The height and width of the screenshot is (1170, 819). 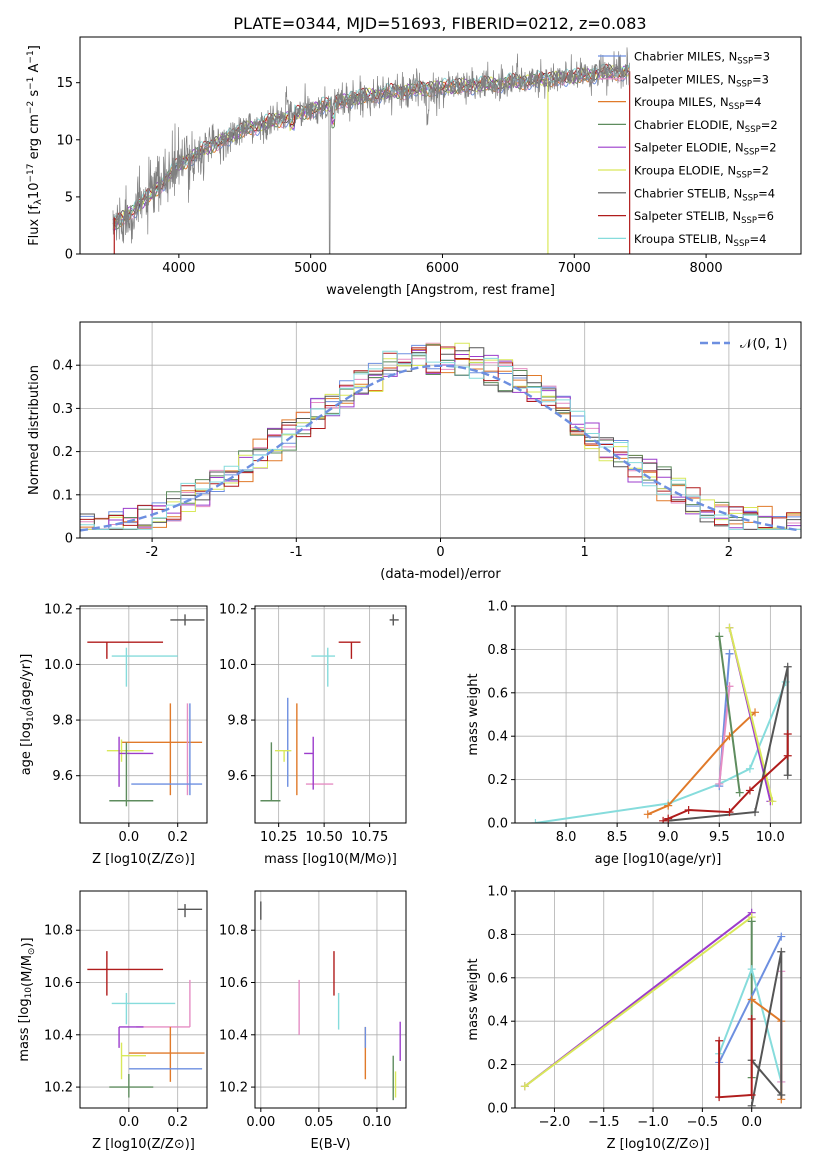 I want to click on legend-label: Salpeter ELODIE, NSSP=2, so click(x=705, y=149).